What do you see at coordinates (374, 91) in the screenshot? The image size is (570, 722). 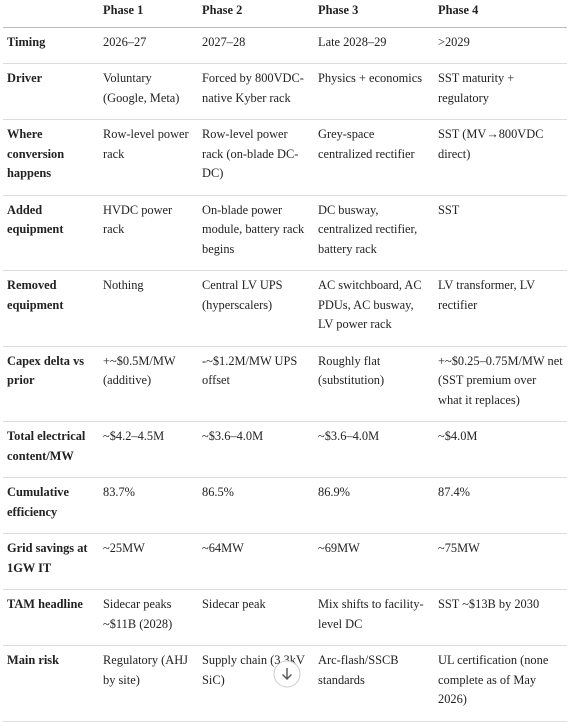 I see `table-cell: Physics + economics` at bounding box center [374, 91].